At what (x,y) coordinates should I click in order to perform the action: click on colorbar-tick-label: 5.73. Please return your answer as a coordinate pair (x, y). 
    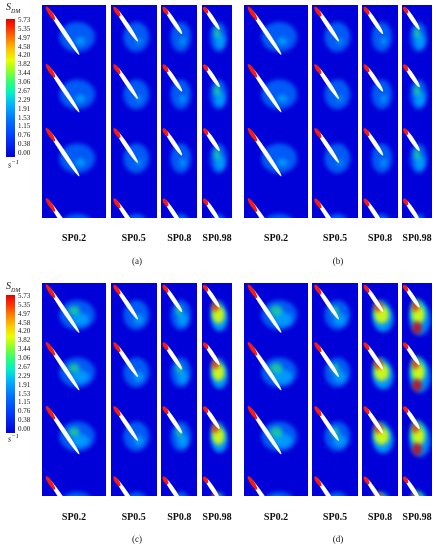
    Looking at the image, I should click on (24, 296).